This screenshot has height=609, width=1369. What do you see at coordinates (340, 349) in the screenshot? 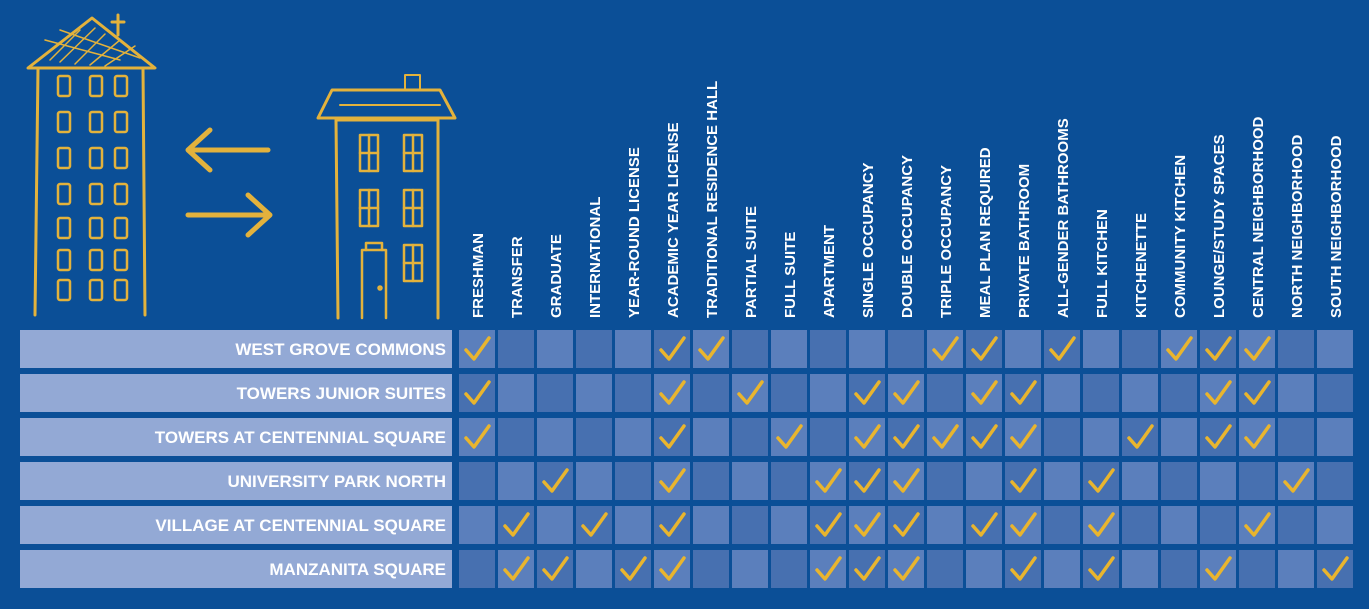
I see `row-label: WEST GROVE COMMONS` at bounding box center [340, 349].